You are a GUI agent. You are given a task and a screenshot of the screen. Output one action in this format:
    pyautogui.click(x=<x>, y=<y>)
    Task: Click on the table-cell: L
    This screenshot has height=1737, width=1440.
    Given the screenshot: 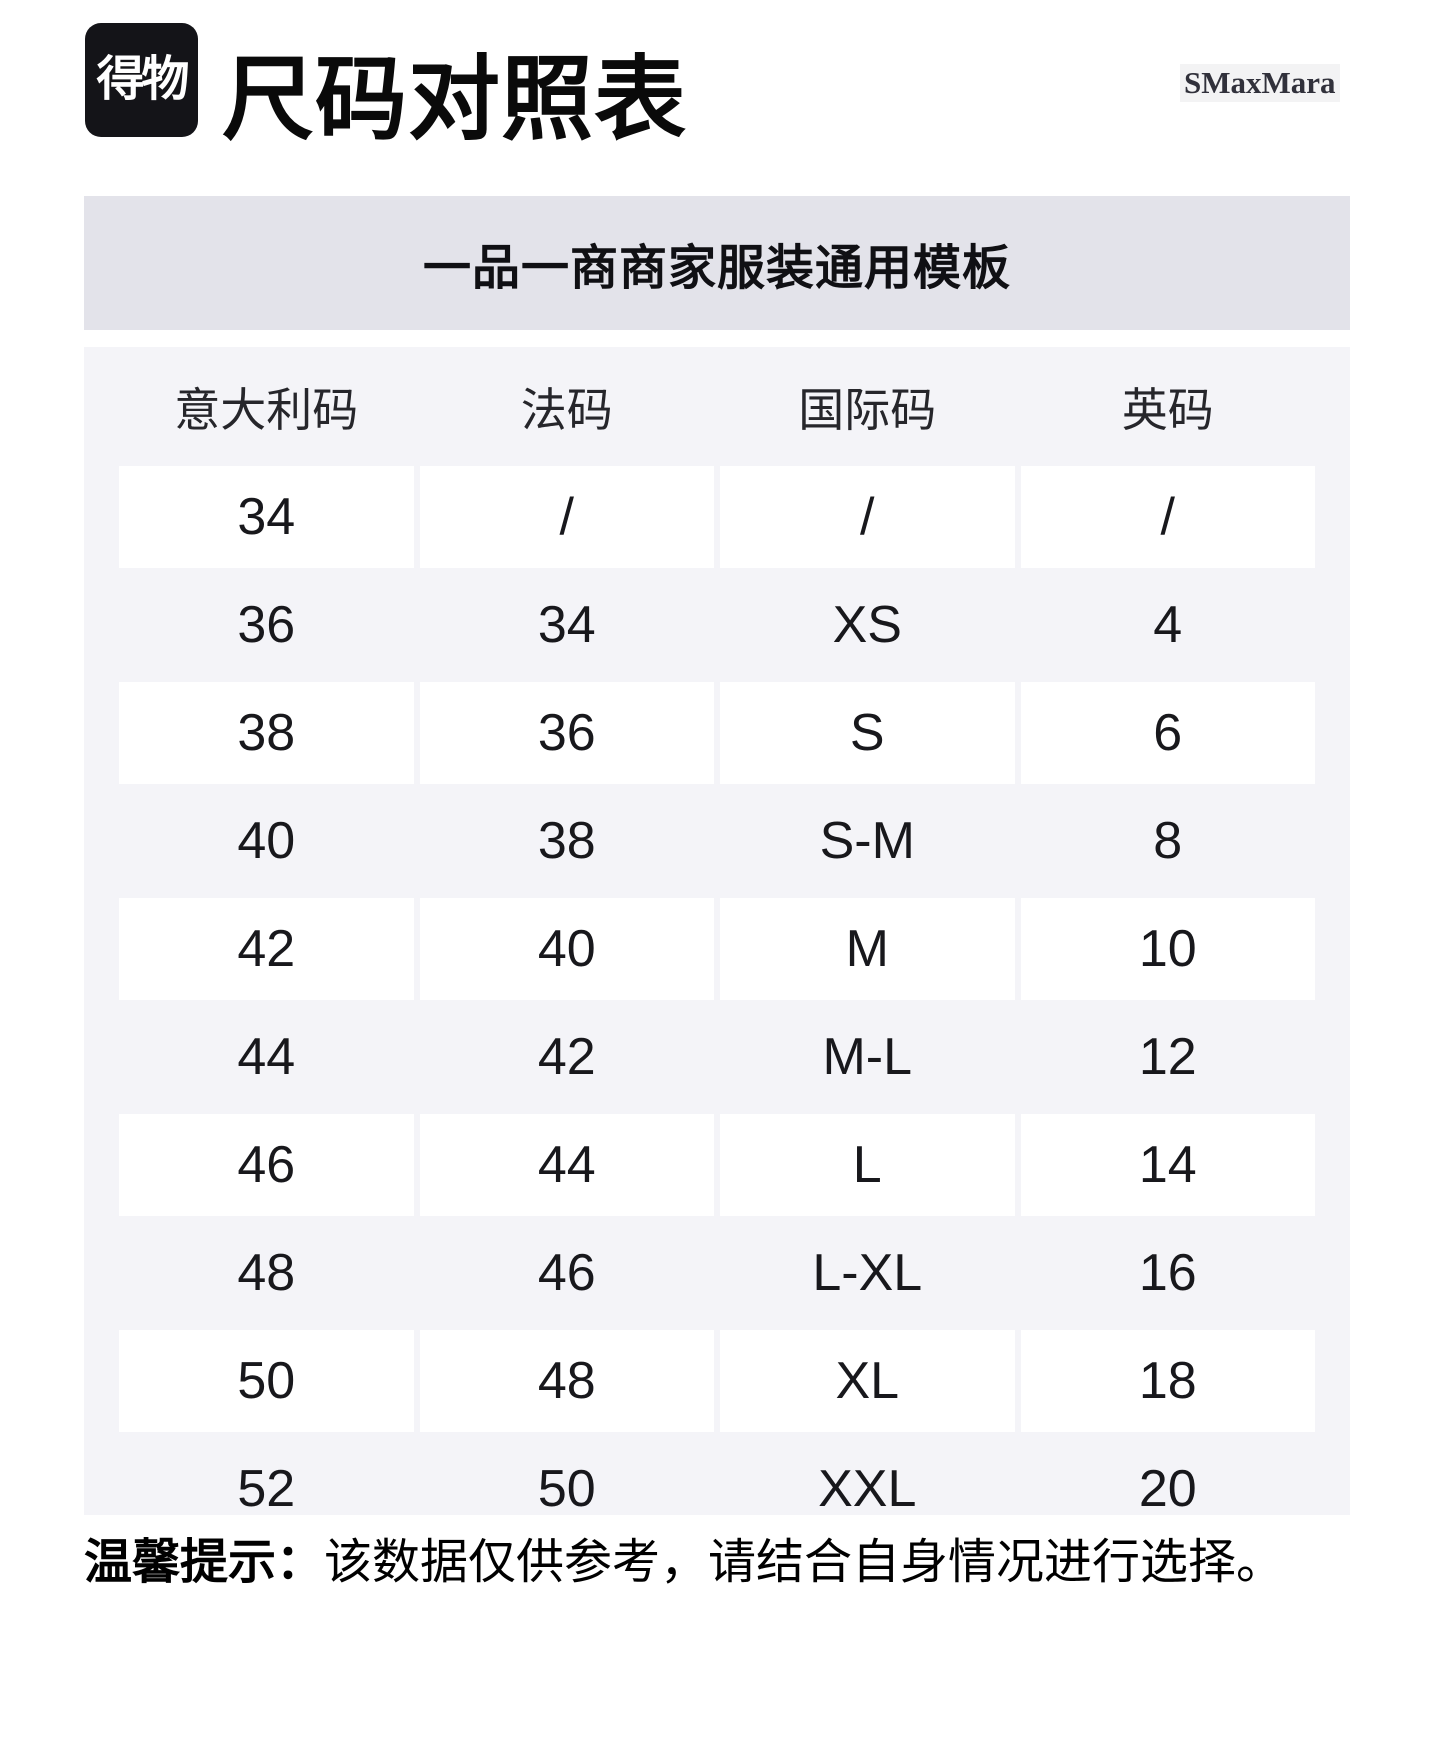 What is the action you would take?
    pyautogui.click(x=867, y=1165)
    